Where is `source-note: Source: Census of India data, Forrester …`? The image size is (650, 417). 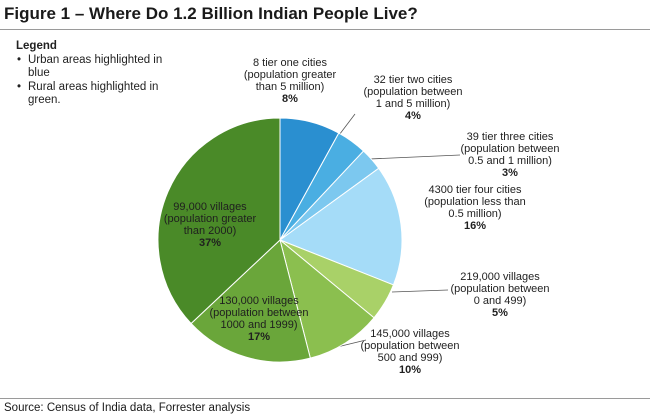 source-note: Source: Census of India data, Forrester … is located at coordinates (127, 408).